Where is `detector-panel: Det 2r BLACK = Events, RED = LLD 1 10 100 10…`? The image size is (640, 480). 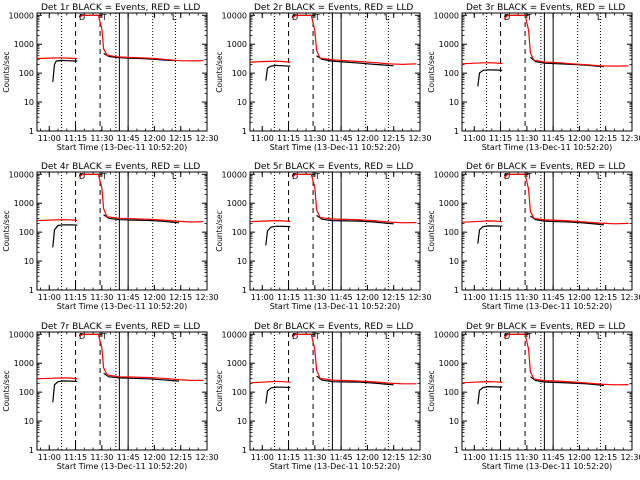 detector-panel: Det 2r BLACK = Events, RED = LLD 1 10 100 10… is located at coordinates (323, 77).